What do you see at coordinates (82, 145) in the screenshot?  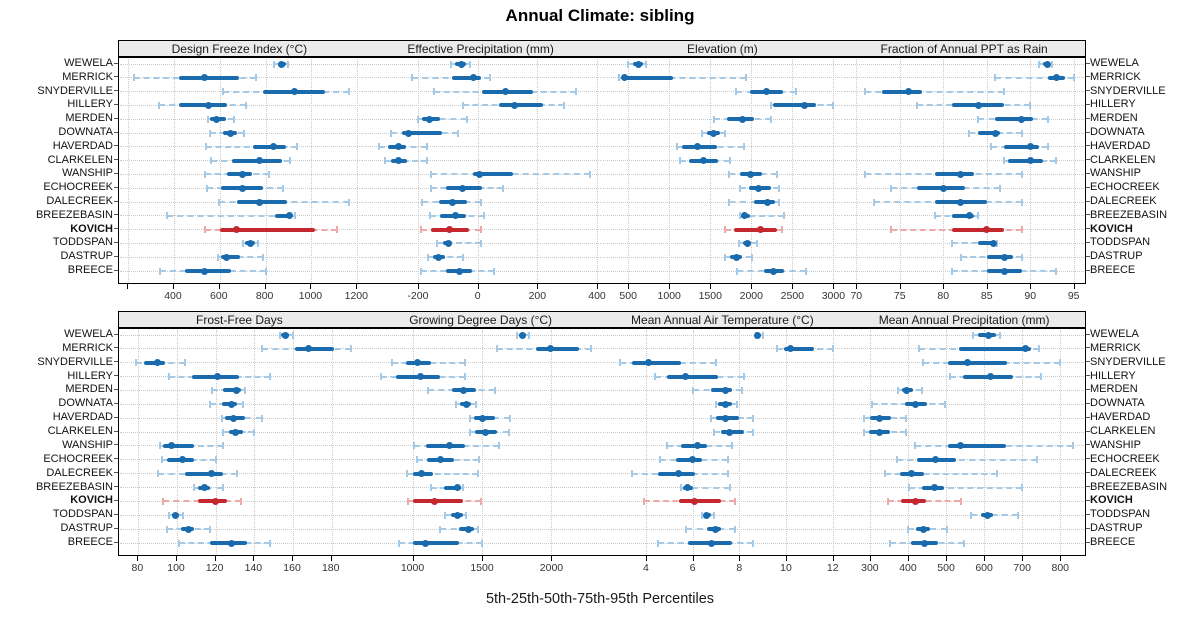 I see `site-label-left: HAVERDAD` at bounding box center [82, 145].